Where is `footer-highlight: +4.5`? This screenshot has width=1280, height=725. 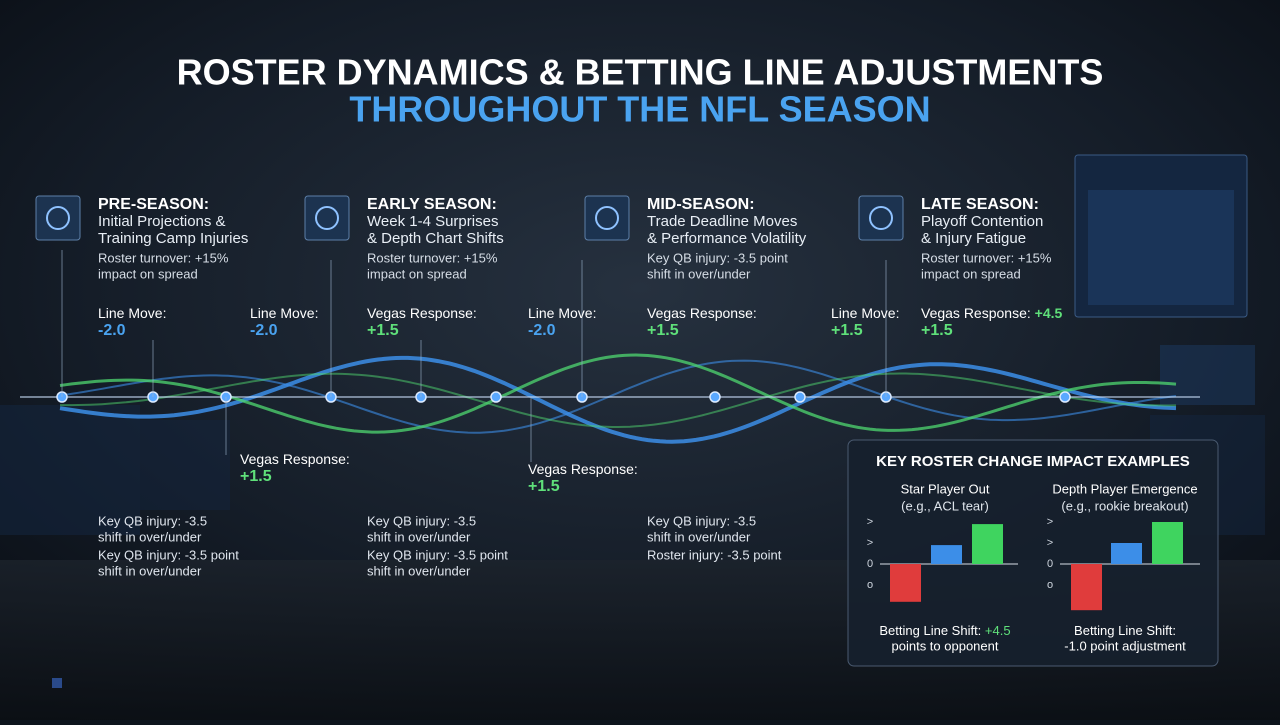
footer-highlight: +4.5 is located at coordinates (998, 630).